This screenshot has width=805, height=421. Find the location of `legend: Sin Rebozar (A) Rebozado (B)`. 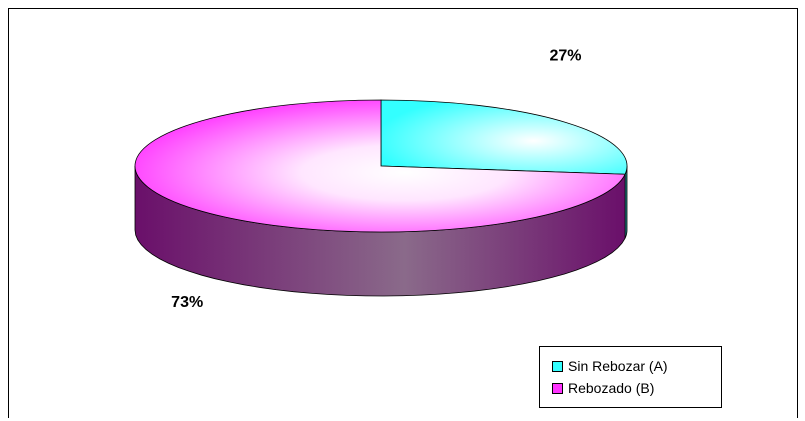

legend: Sin Rebozar (A) Rebozado (B) is located at coordinates (630, 377).